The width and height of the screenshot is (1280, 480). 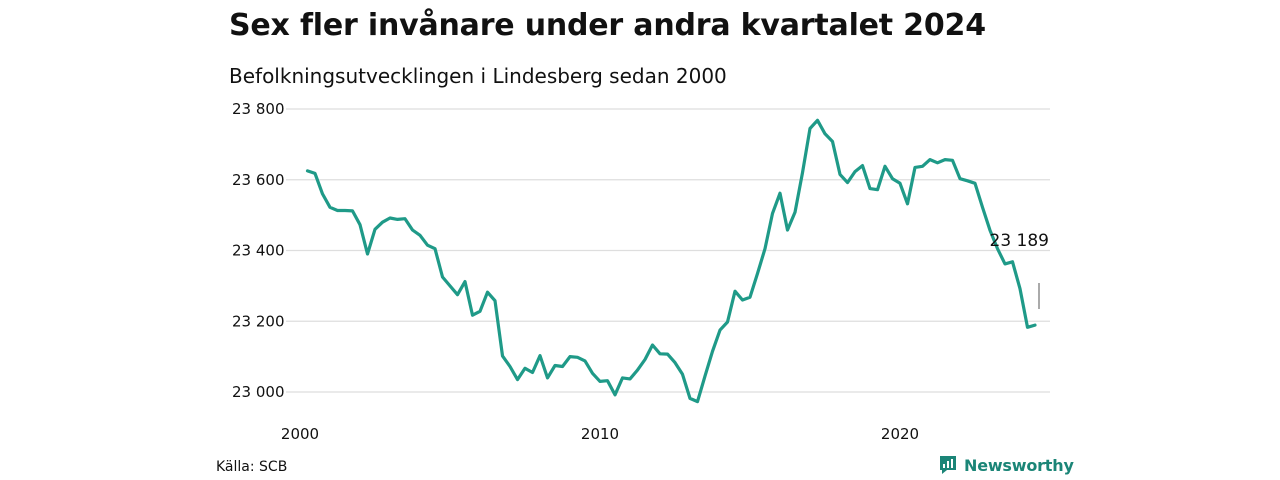 What do you see at coordinates (1019, 241) in the screenshot?
I see `latest-value-label: 23 189` at bounding box center [1019, 241].